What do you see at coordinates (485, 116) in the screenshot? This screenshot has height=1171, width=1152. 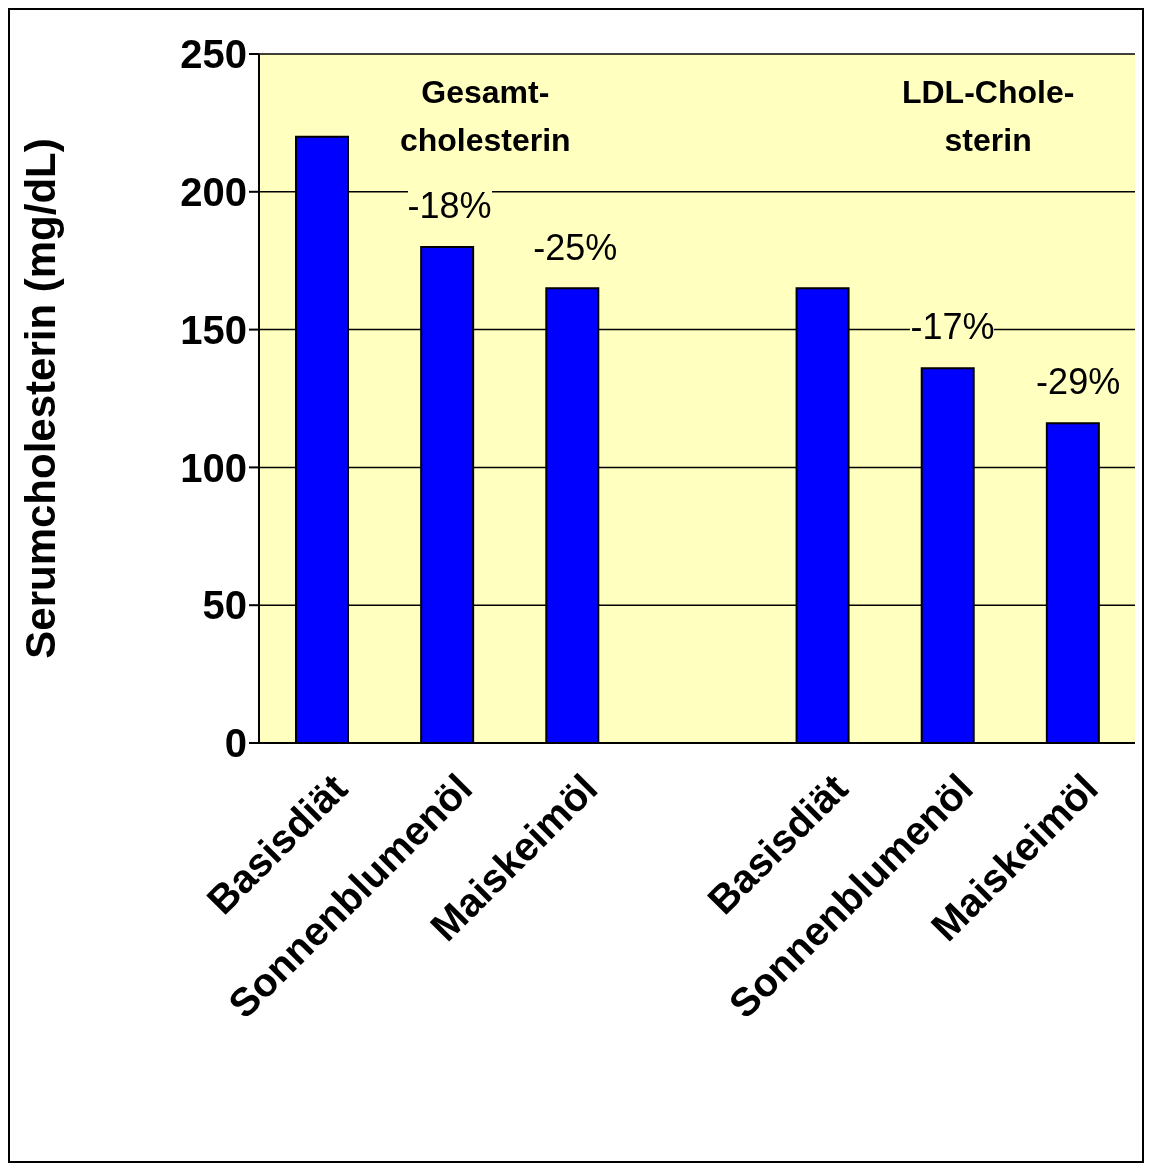 I see `annotation: Gesamt- cholesterin` at bounding box center [485, 116].